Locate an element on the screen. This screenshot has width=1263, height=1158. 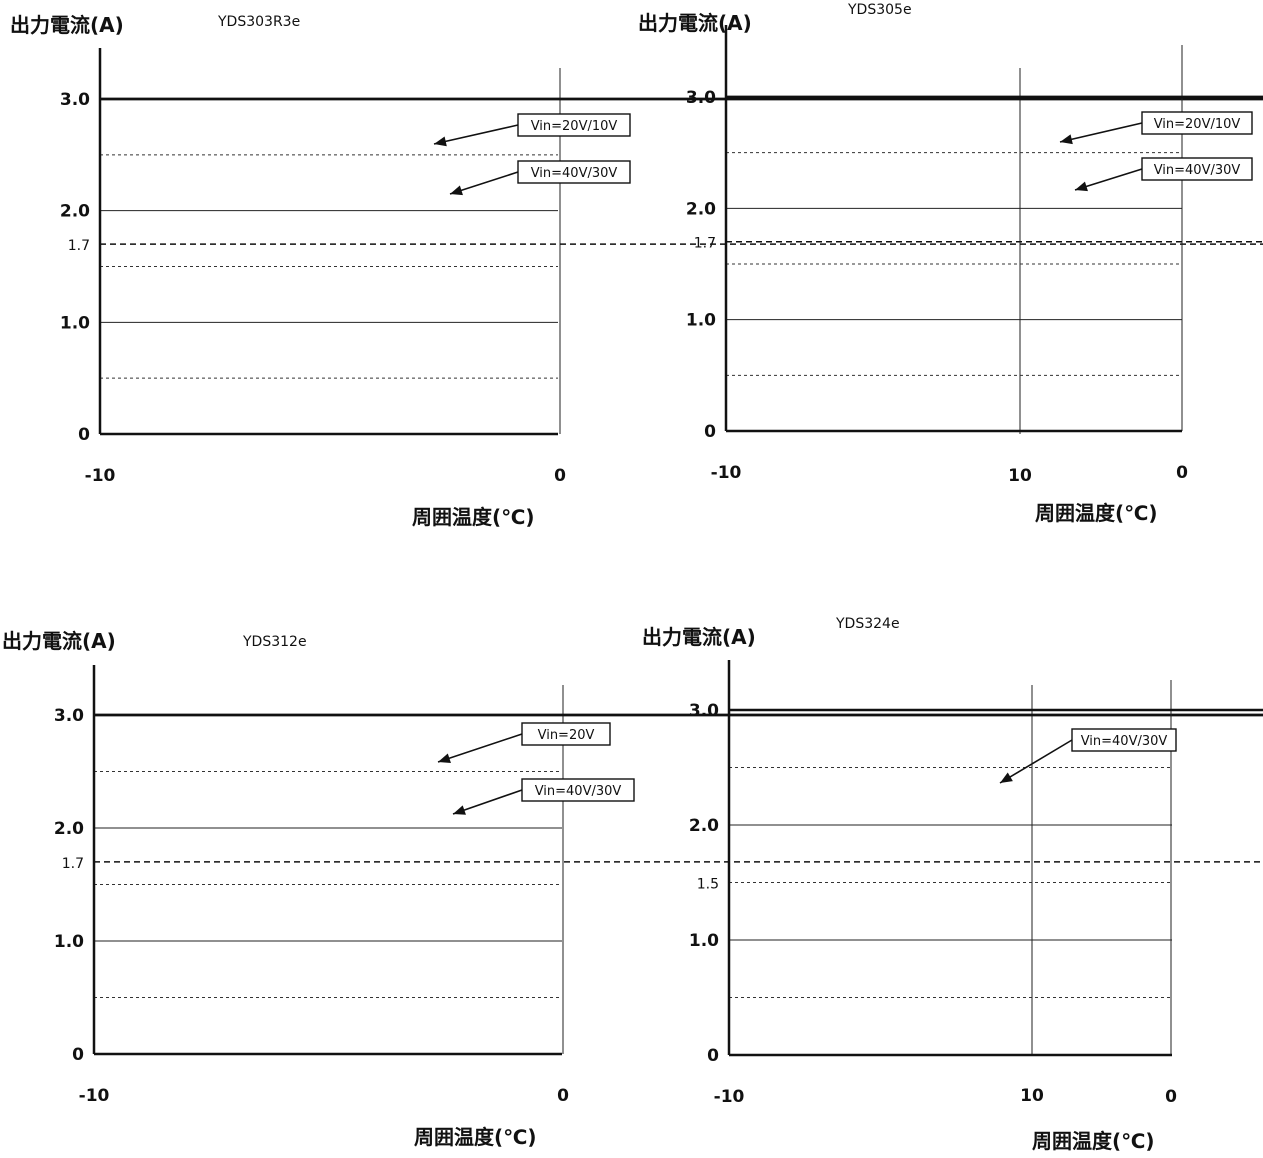
legend-label: Vin=20V is located at coordinates (566, 735).